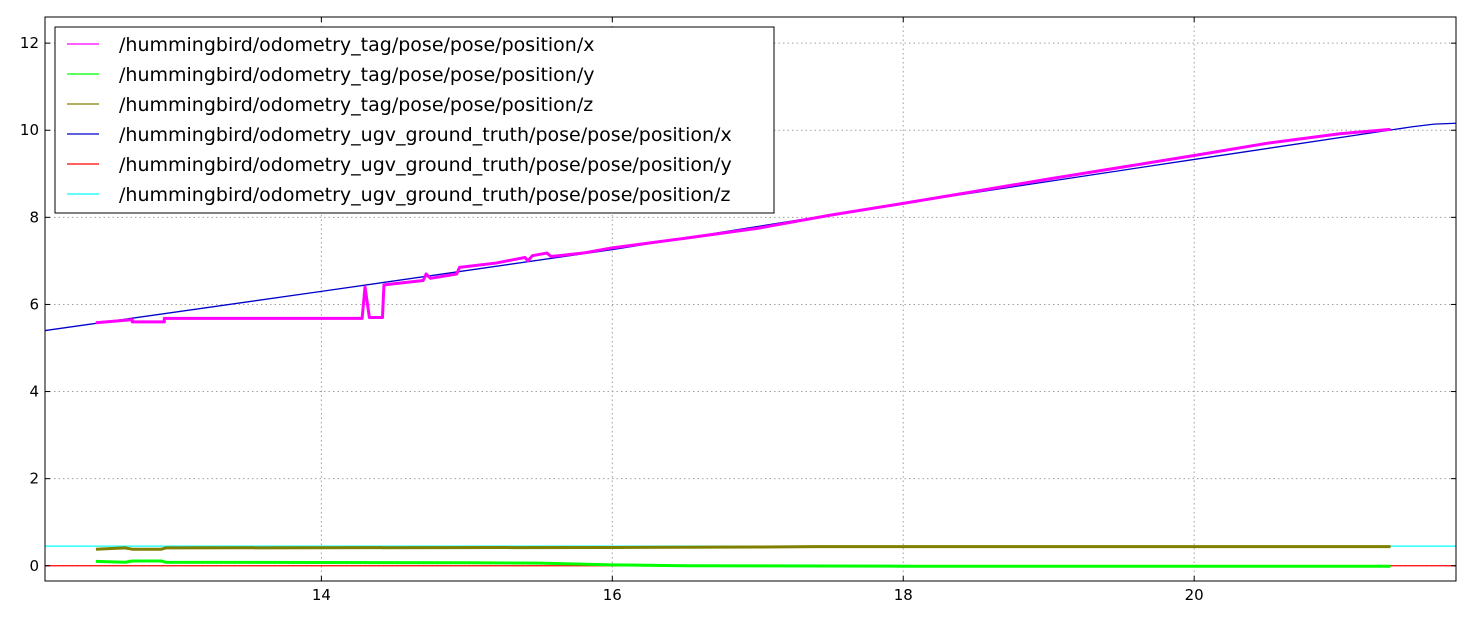 The image size is (1473, 623). I want to click on y-tick-label: 2, so click(34, 479).